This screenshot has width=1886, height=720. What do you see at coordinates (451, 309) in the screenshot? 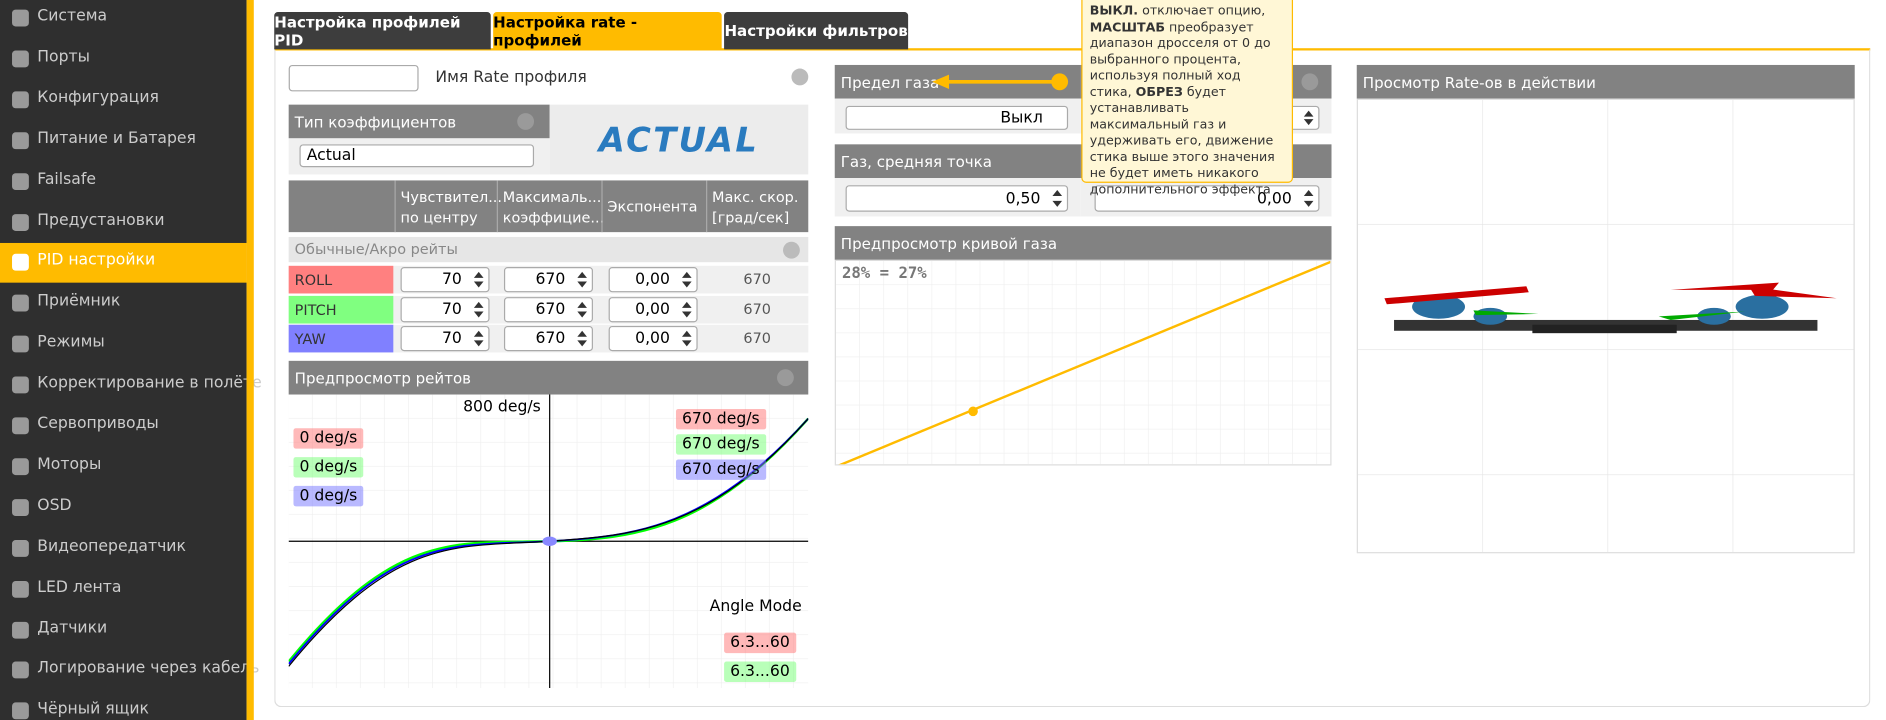
I see `value: 70` at bounding box center [451, 309].